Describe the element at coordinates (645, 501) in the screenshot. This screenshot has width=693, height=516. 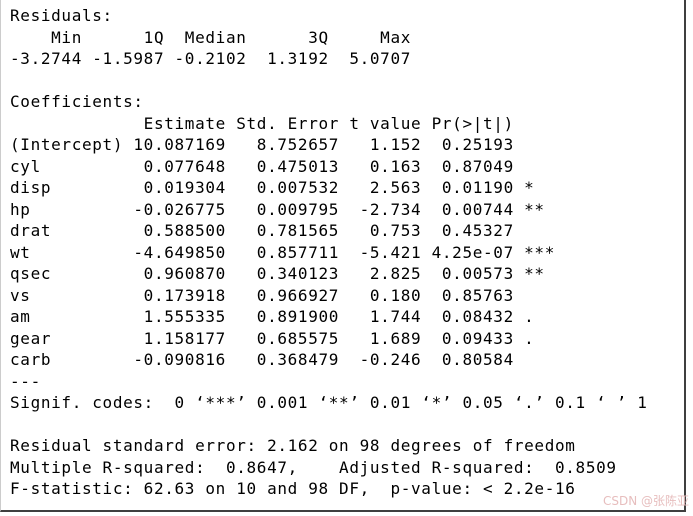
I see `csdn-watermark: CSDN @张陈亚` at that location.